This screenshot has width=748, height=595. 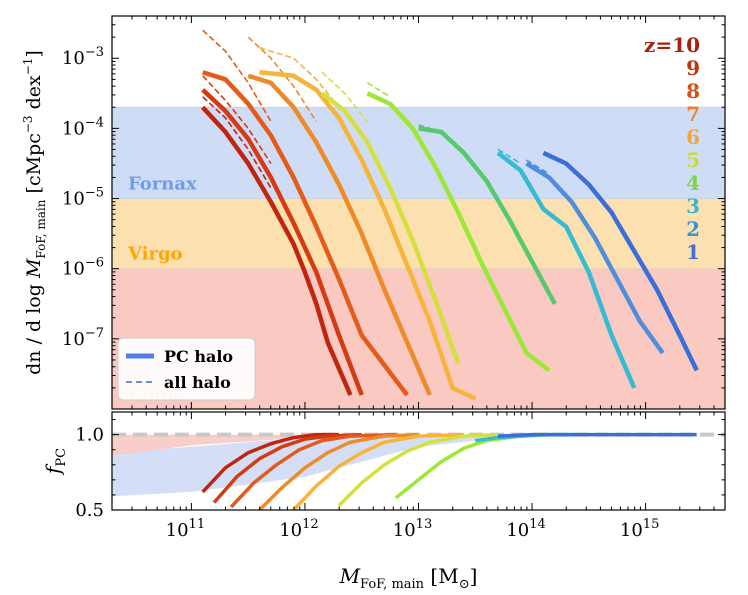 What do you see at coordinates (198, 356) in the screenshot?
I see `legend-pc-halo-label: PC halo` at bounding box center [198, 356].